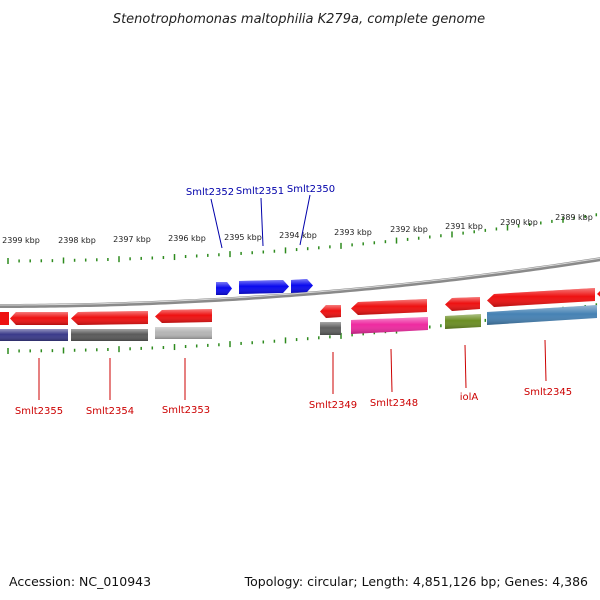 The image size is (600, 600). I want to click on gene-label: Smlt2353, so click(186, 410).